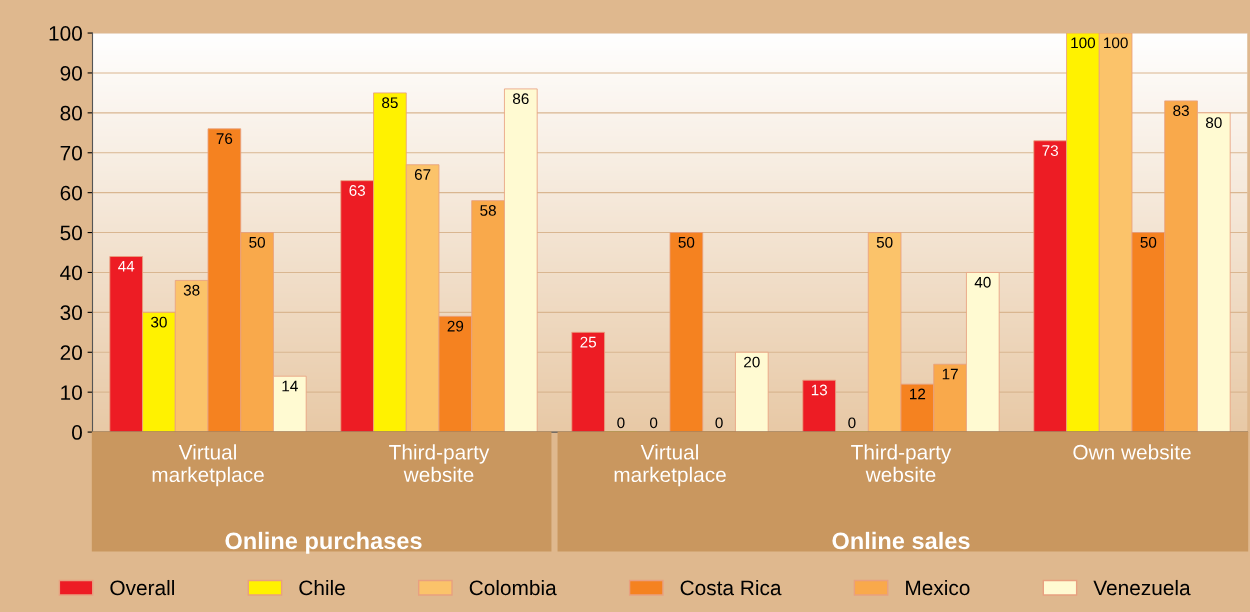 The height and width of the screenshot is (612, 1250). What do you see at coordinates (71, 233) in the screenshot?
I see `y-tick-label: 50` at bounding box center [71, 233].